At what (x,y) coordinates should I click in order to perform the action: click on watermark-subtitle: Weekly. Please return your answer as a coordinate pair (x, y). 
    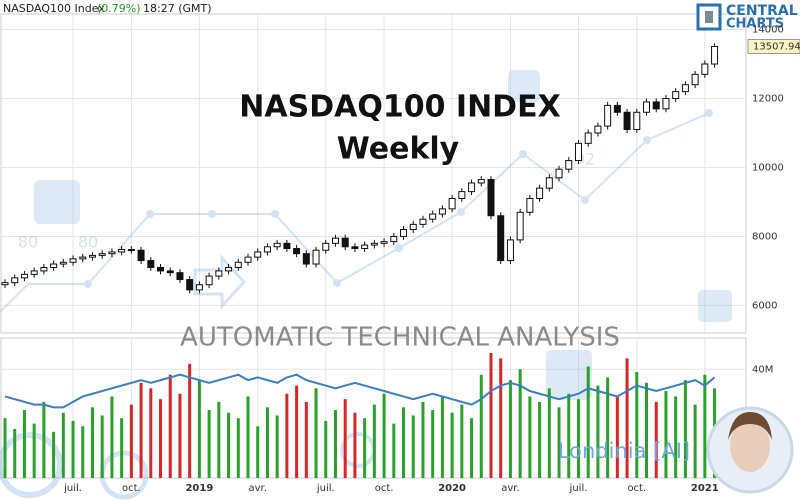
    Looking at the image, I should click on (398, 149).